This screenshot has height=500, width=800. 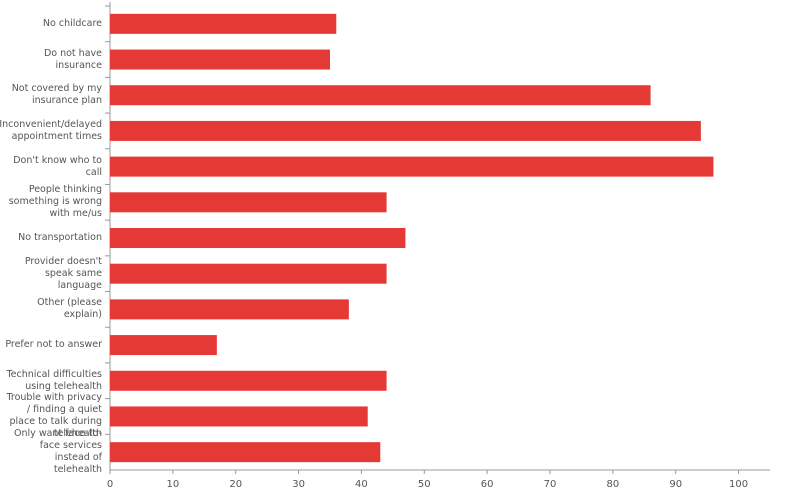 I want to click on y-tick-label: Other (please explain), so click(x=69, y=309).